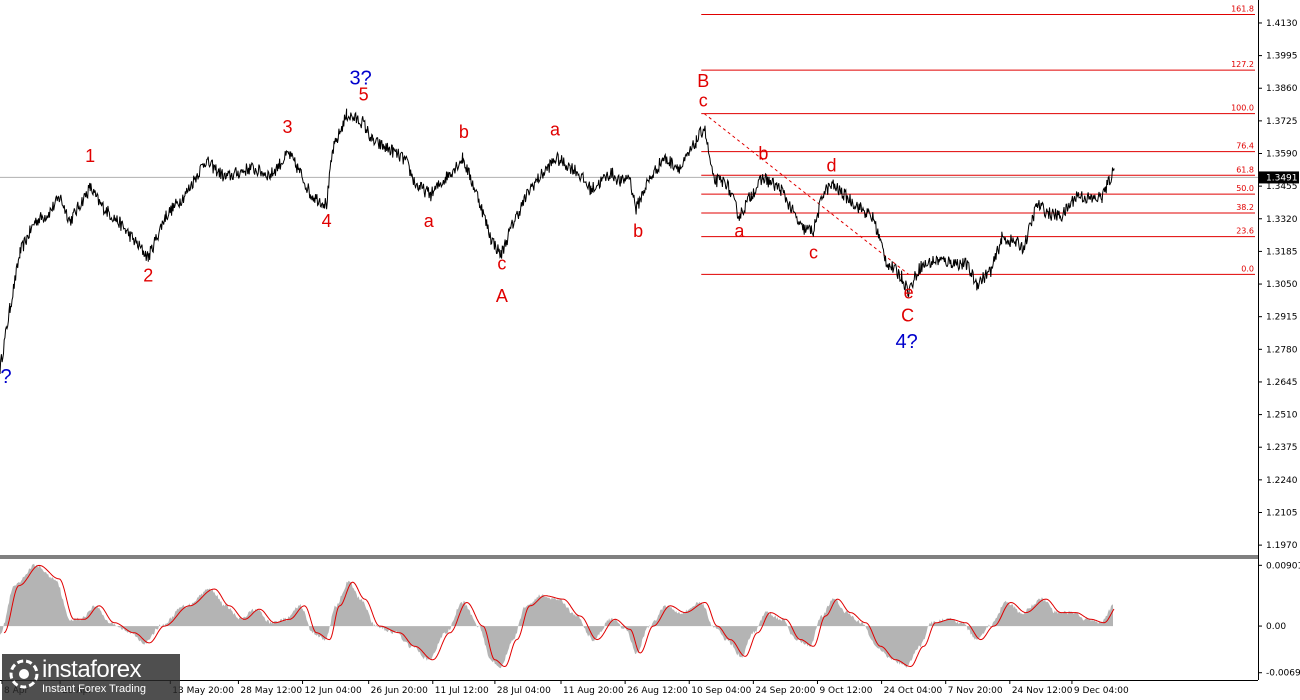 The width and height of the screenshot is (1300, 700). I want to click on time-tick-label: 26 Jun 20:00, so click(399, 691).